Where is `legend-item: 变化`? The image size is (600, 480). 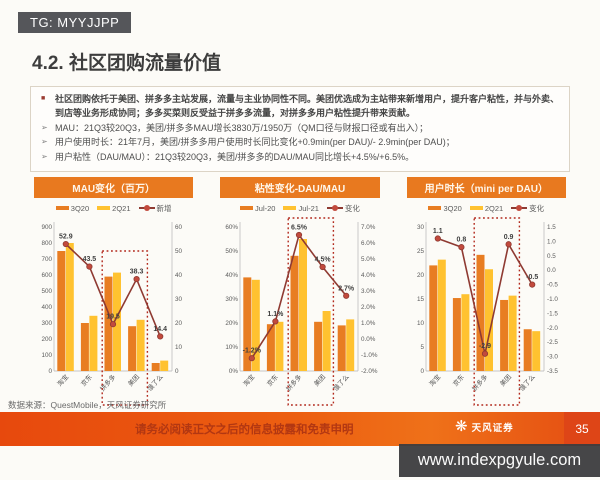
legend-item: 变化 is located at coordinates (343, 208).